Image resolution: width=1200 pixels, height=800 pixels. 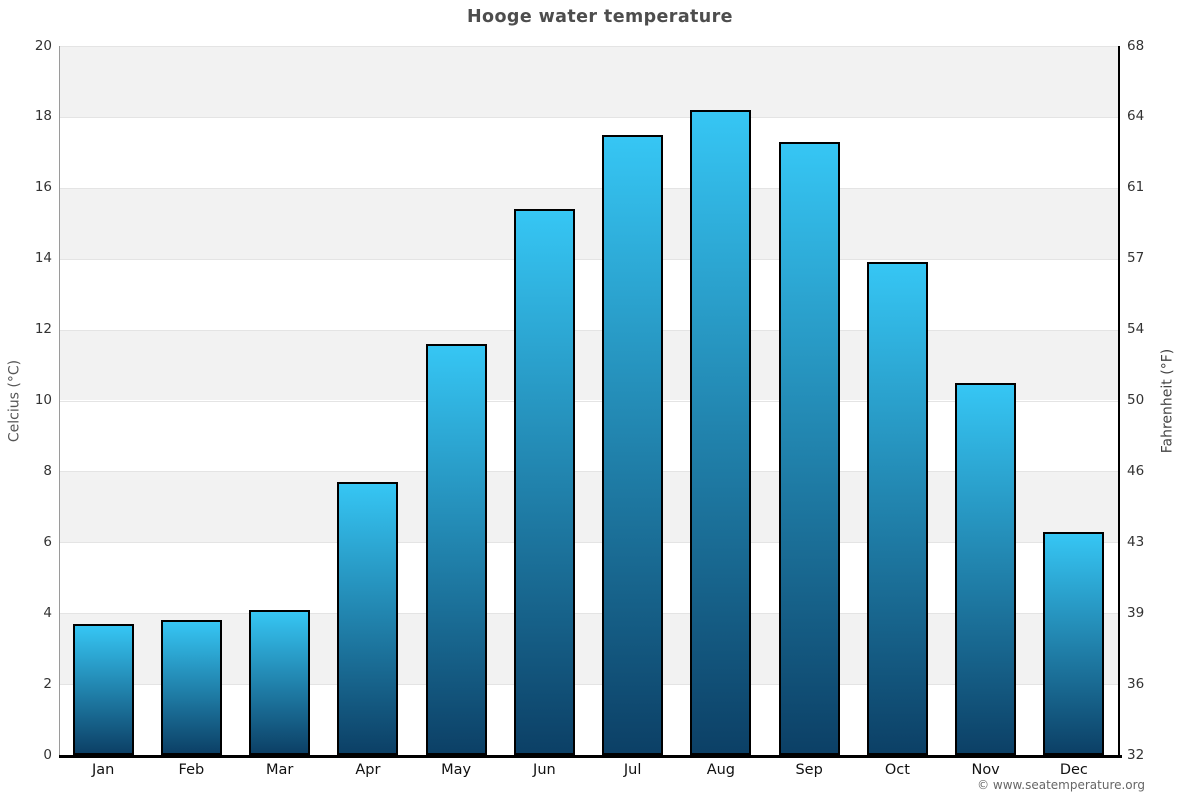 What do you see at coordinates (897, 770) in the screenshot?
I see `month-label-oct: Oct` at bounding box center [897, 770].